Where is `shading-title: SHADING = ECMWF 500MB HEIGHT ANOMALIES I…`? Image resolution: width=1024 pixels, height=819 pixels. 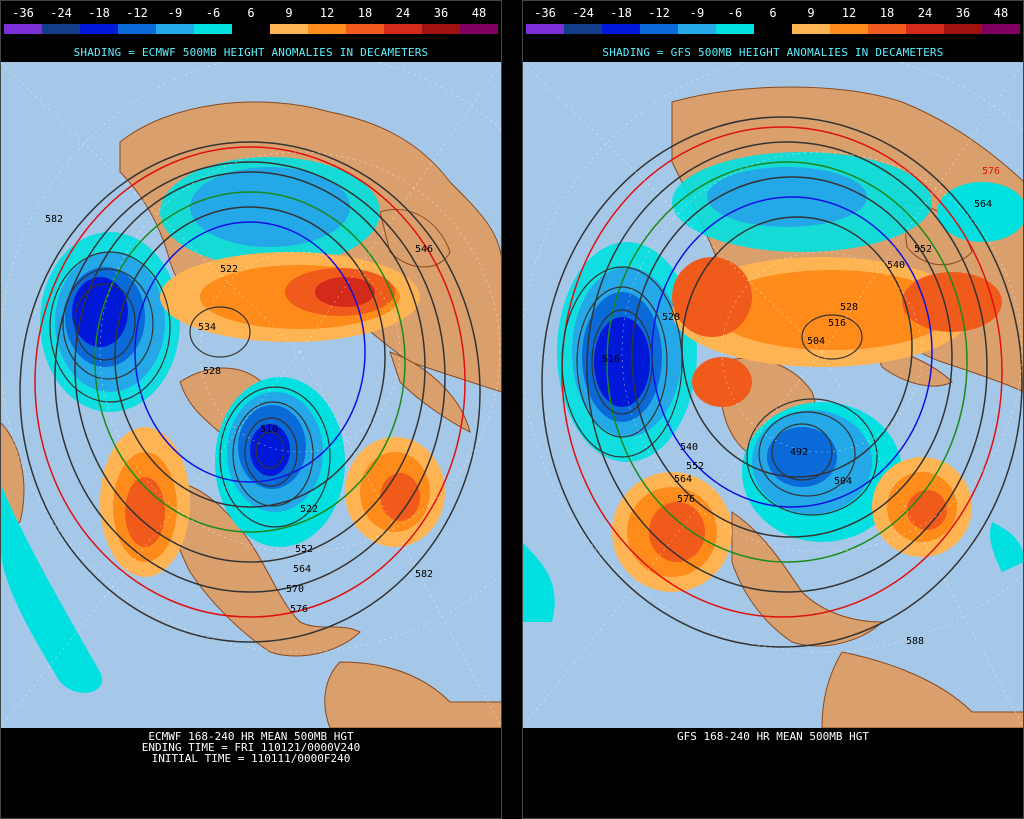
shading-title: SHADING = ECMWF 500MB HEIGHT ANOMALIES I… is located at coordinates (251, 52).